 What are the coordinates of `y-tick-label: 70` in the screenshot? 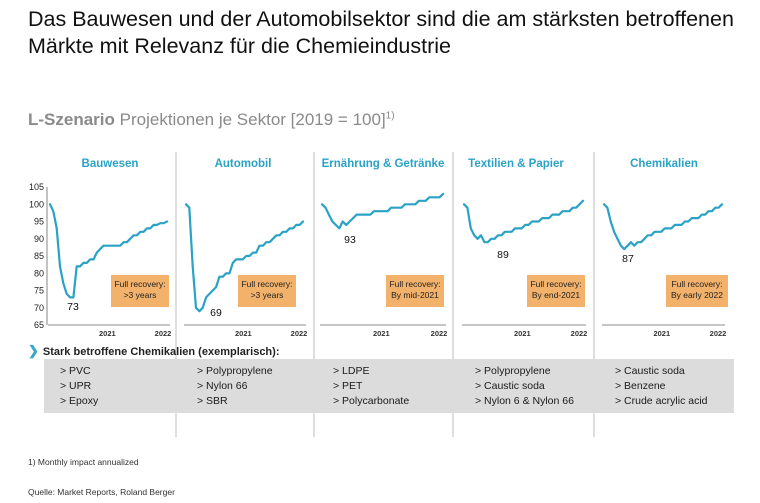 It's located at (39, 308).